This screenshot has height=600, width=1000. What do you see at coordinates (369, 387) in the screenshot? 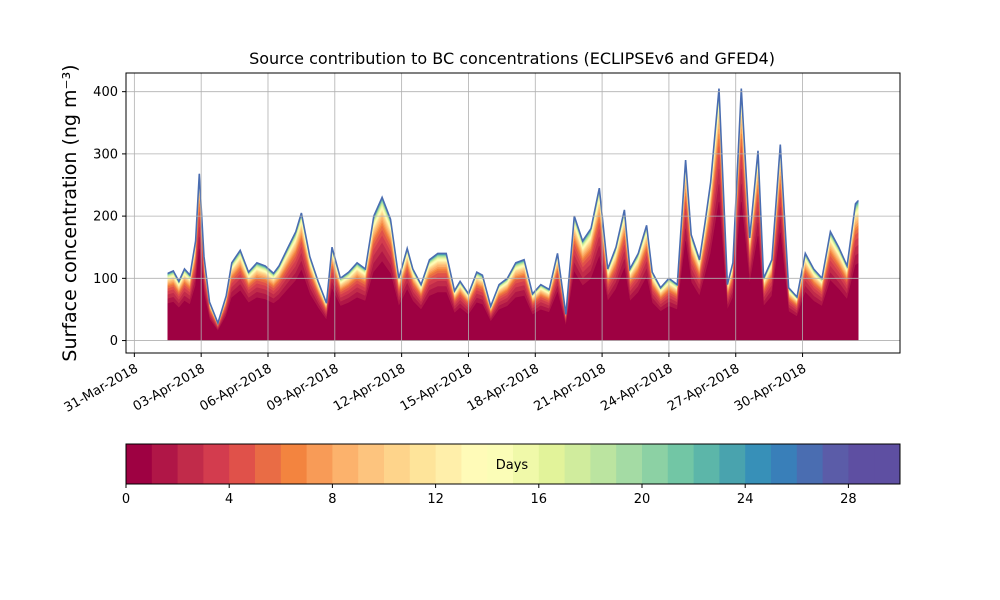
I see `x-tick-label: 12-Apr-2018` at bounding box center [369, 387].